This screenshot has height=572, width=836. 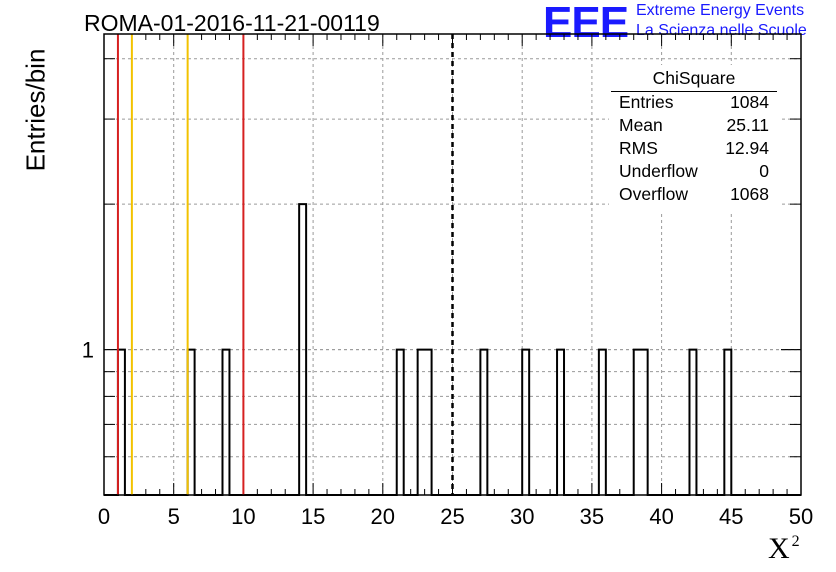 I want to click on stats-title: ChiSquare, so click(x=694, y=78).